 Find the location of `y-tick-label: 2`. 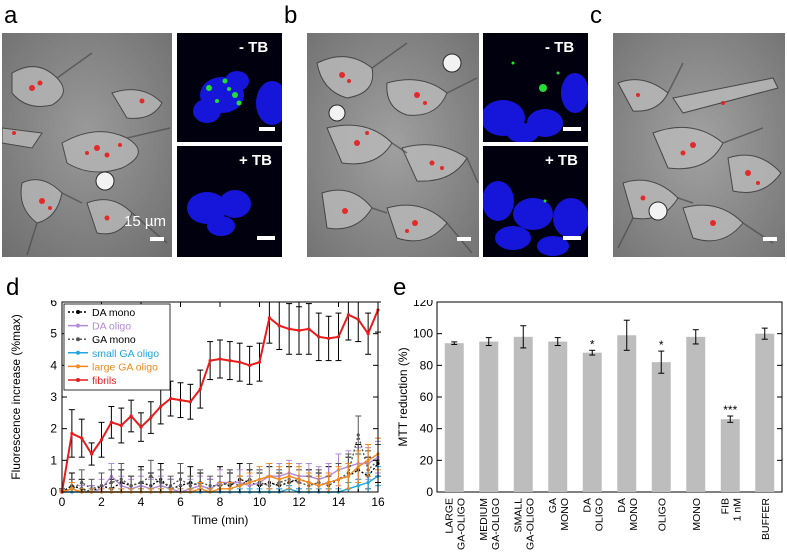

y-tick-label: 2 is located at coordinates (53, 429).